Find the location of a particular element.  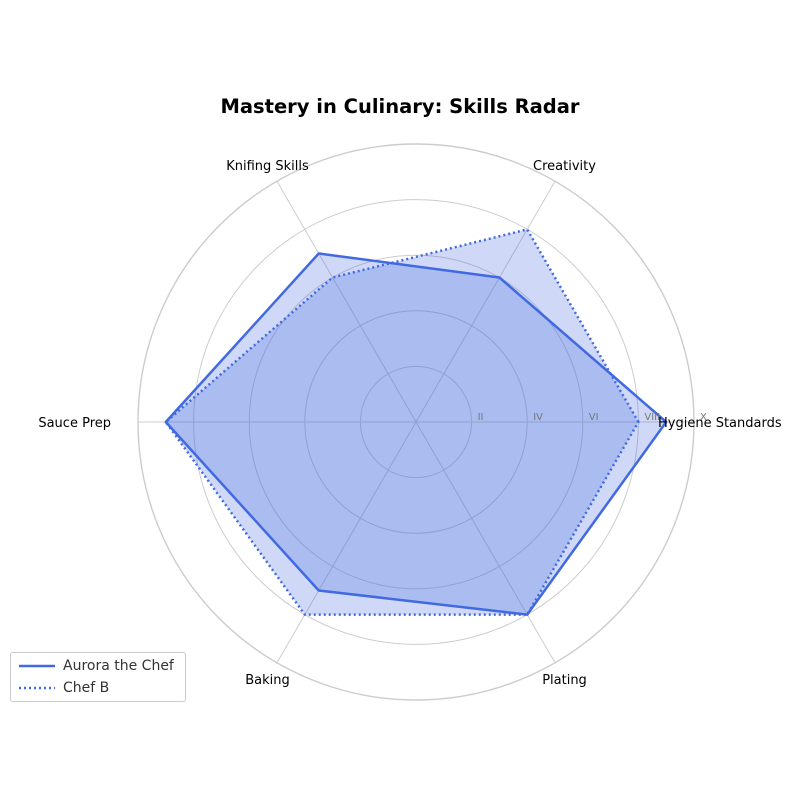

legend-item-chef-b: Chef B is located at coordinates (64, 688).